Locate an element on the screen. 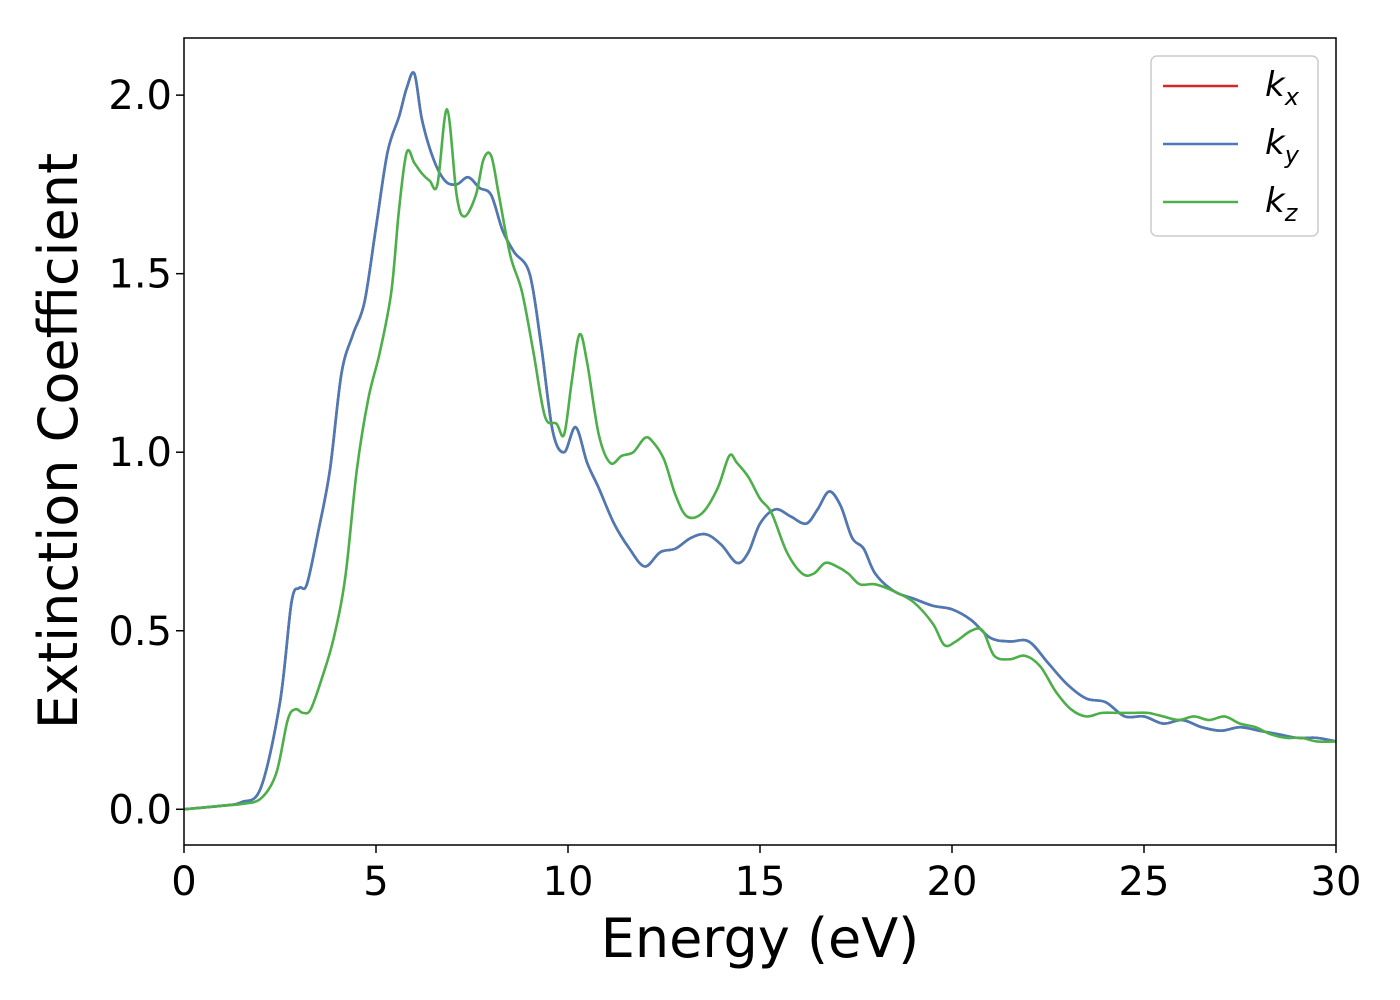 The image size is (1400, 1000). y-tick-label: 1.5 is located at coordinates (140, 275).